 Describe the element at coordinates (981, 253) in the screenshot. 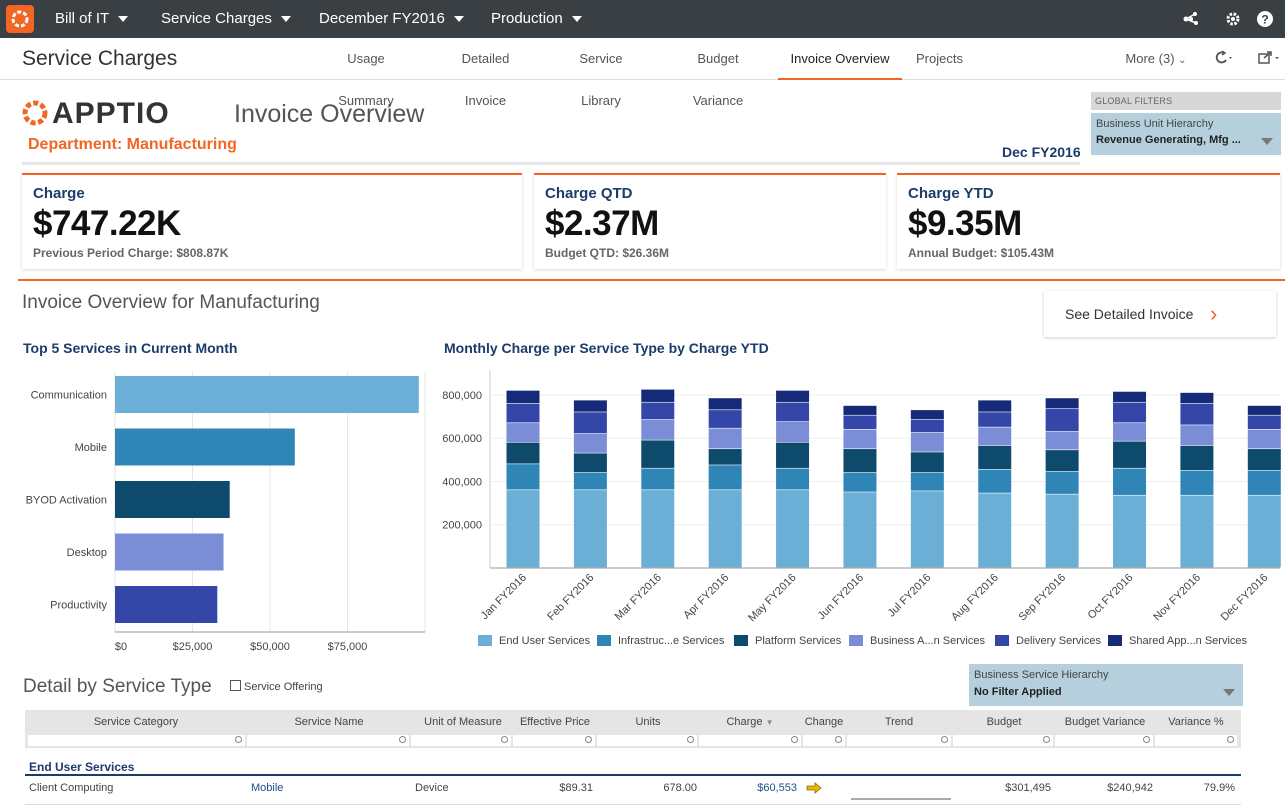

I see `kpi-sub: Annual Budget: $105.43M` at that location.